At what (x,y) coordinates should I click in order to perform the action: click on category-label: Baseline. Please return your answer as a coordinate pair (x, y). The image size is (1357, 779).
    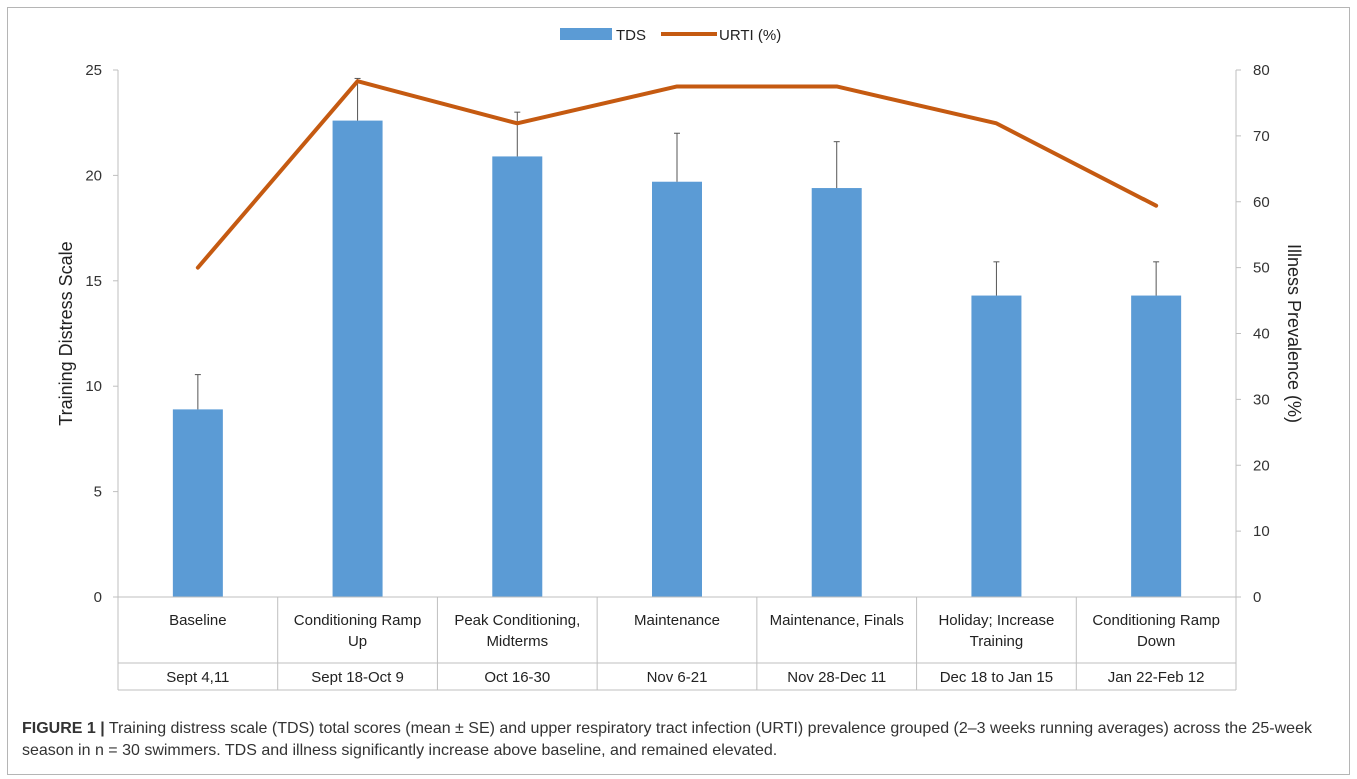
    Looking at the image, I should click on (198, 620).